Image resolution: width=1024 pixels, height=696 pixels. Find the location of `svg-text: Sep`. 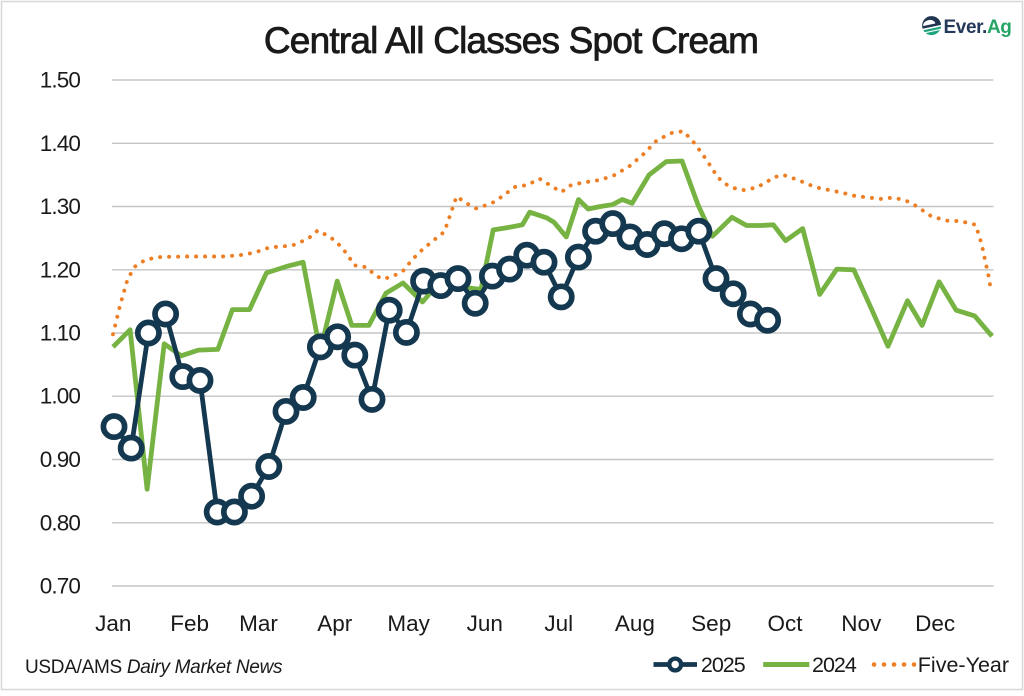

svg-text: Sep is located at coordinates (711, 623).